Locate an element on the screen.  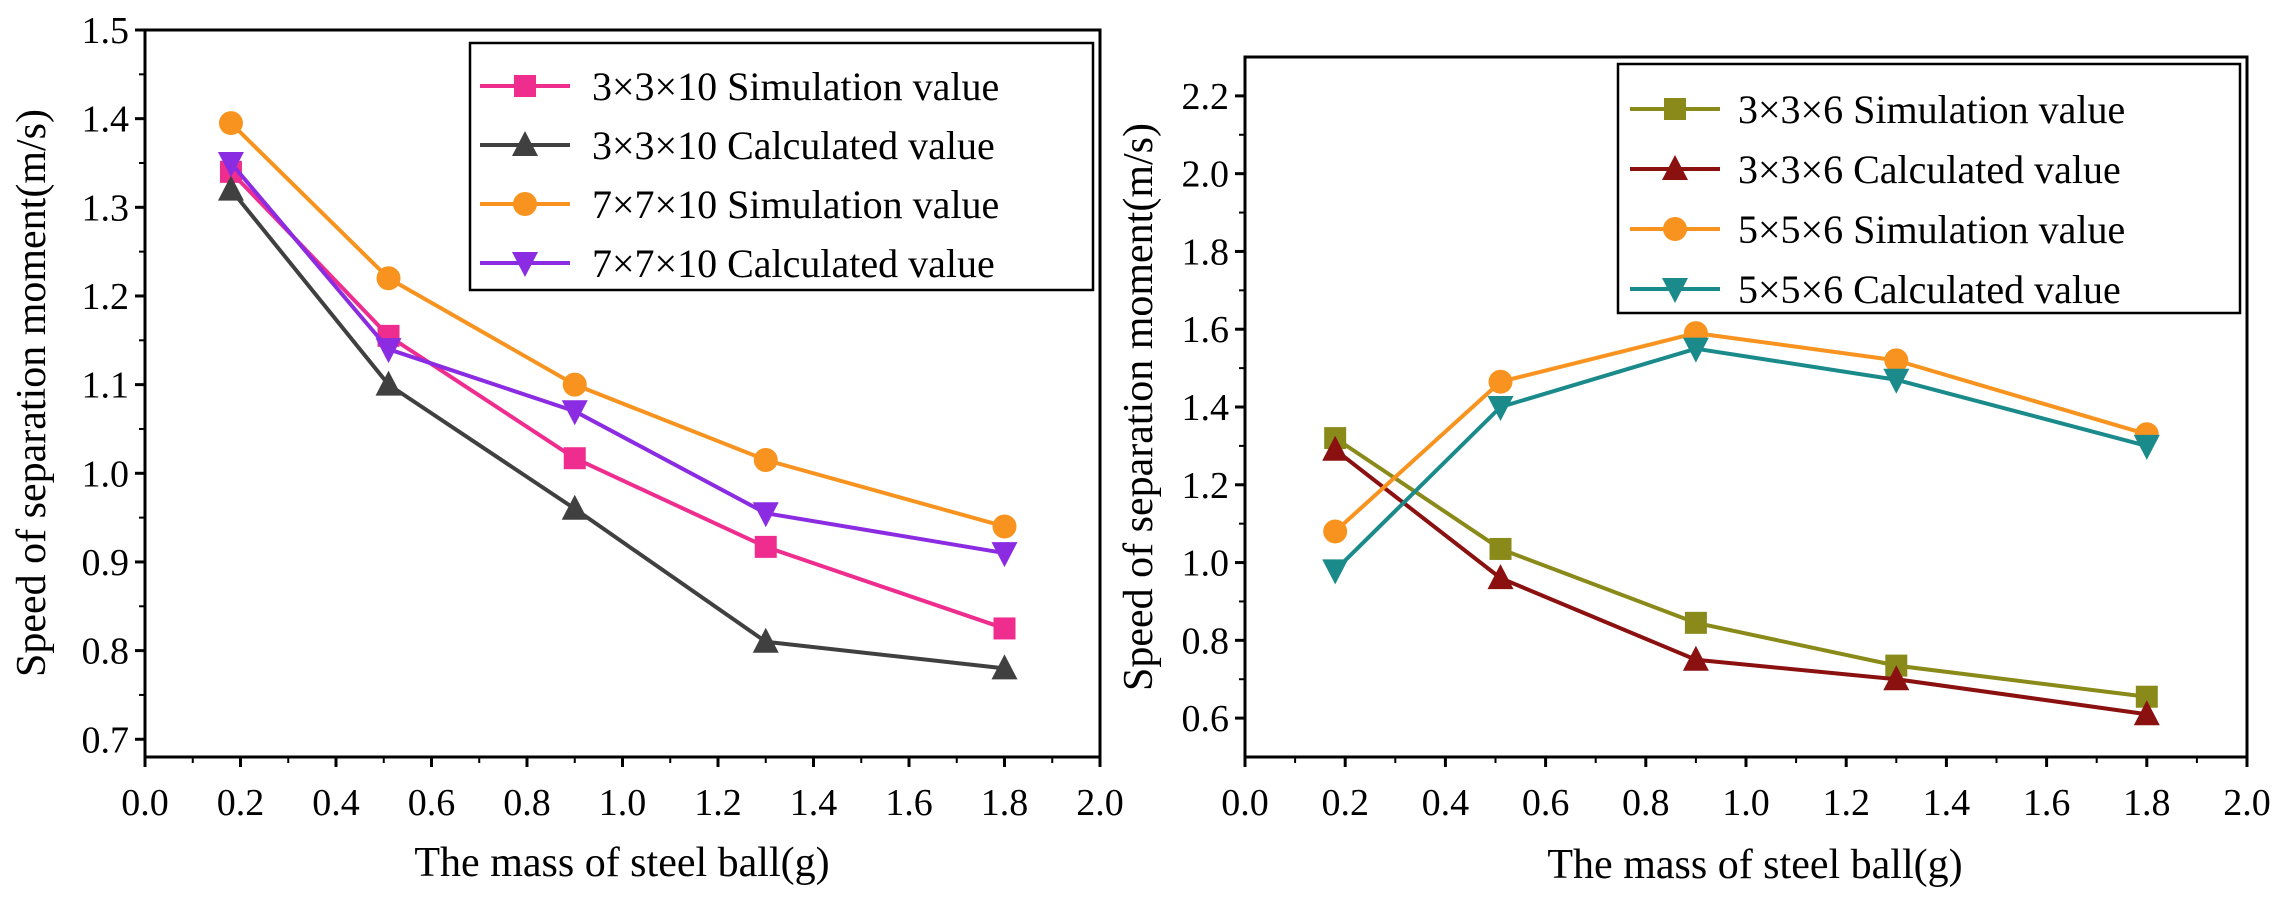
right-x-tick-label: 1.4 is located at coordinates (1947, 803).